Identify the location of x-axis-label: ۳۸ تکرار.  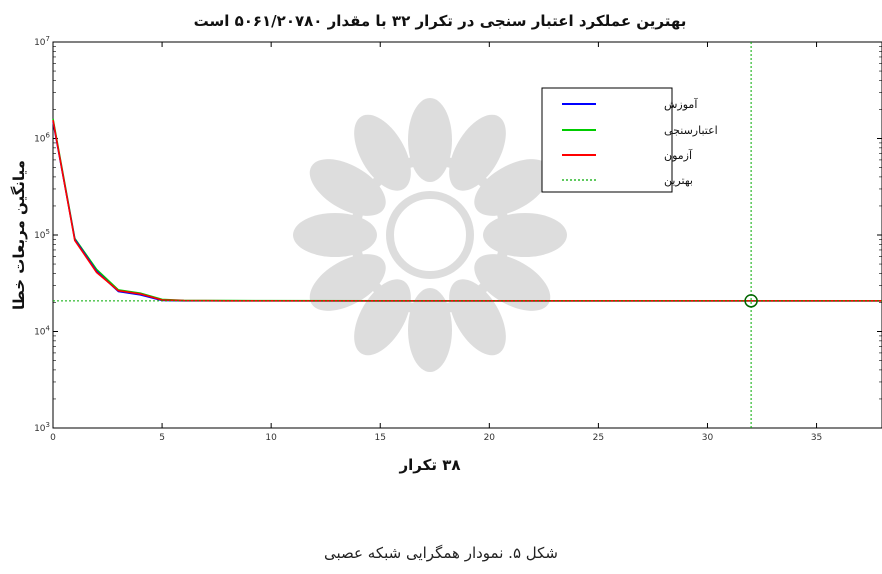
(430, 465).